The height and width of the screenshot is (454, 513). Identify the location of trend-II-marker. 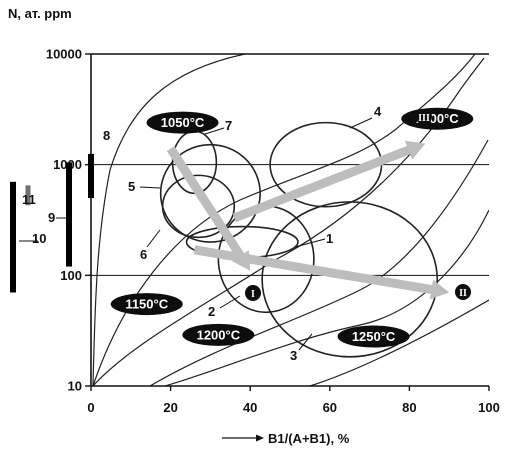
(463, 292).